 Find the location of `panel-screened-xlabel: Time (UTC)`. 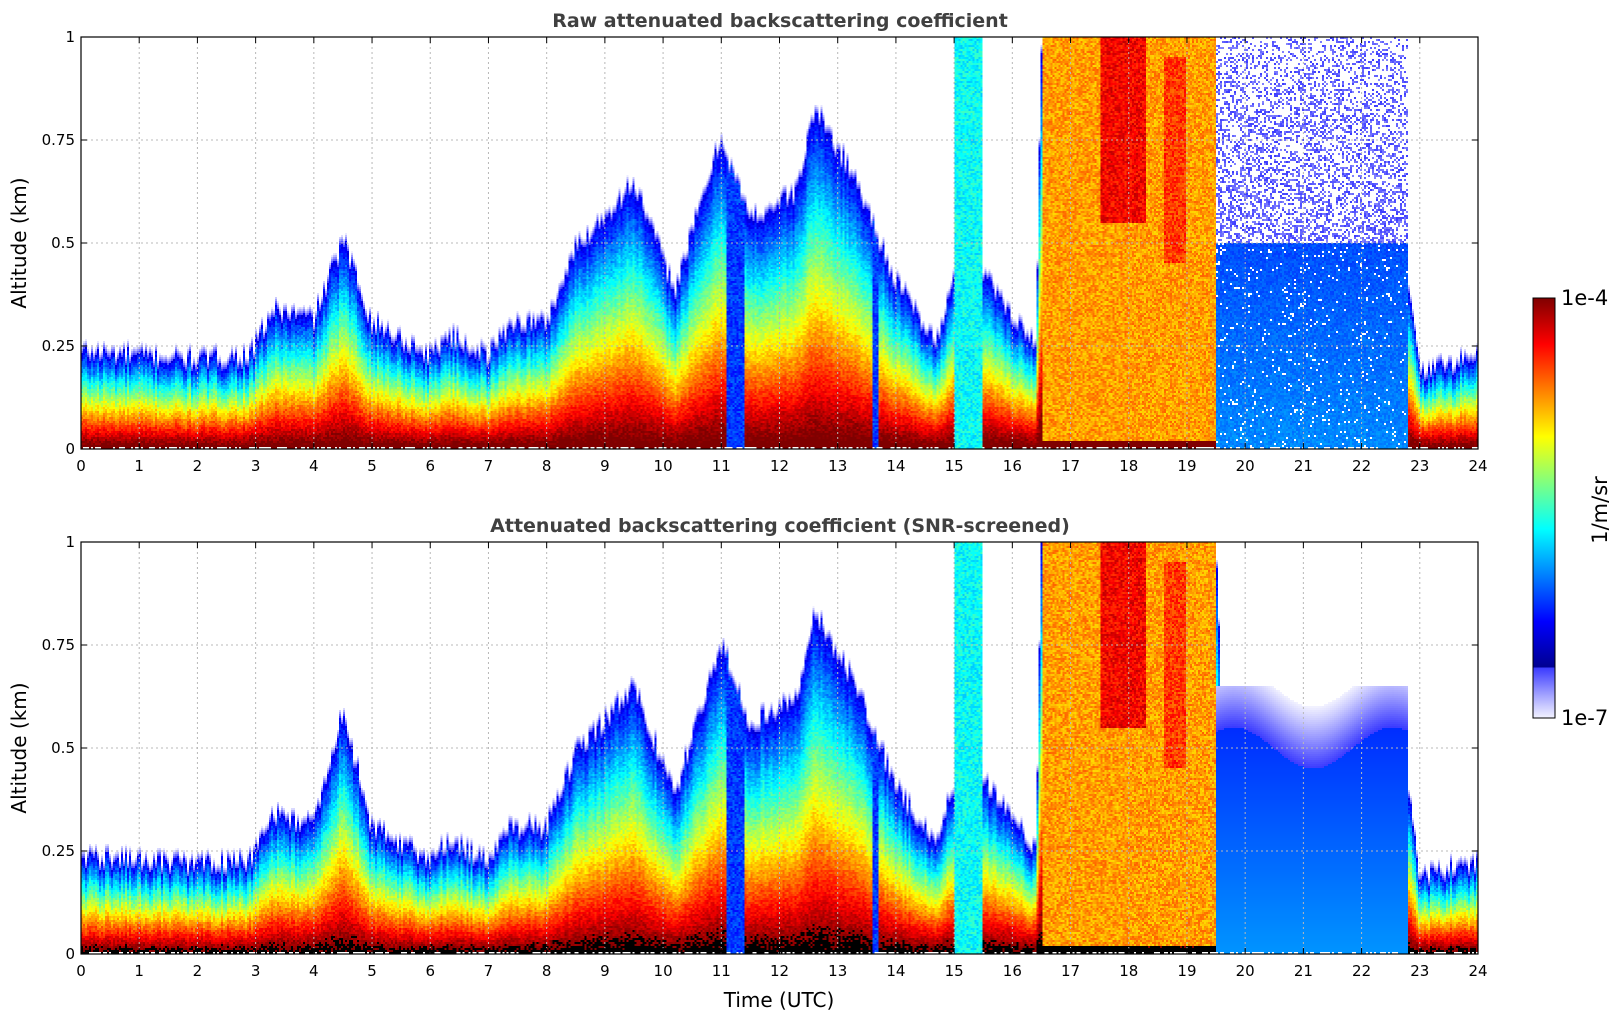

panel-screened-xlabel: Time (UTC) is located at coordinates (779, 1000).